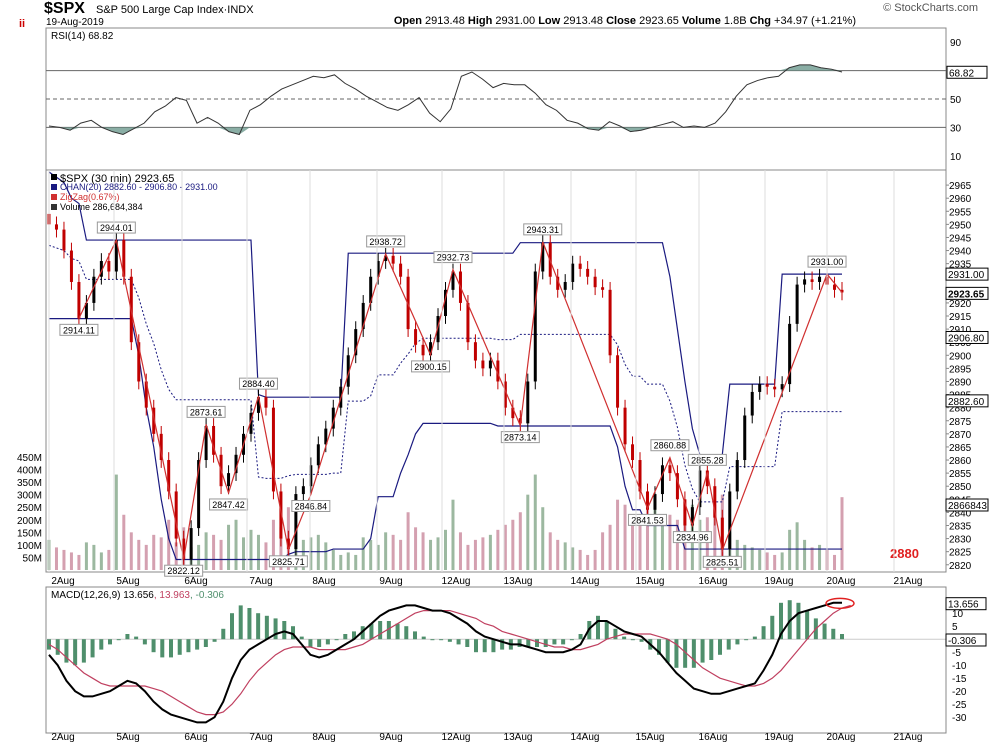 The image size is (990, 744). What do you see at coordinates (518, 737) in the screenshot?
I see `macd-date-tick-label: 13Aug` at bounding box center [518, 737].